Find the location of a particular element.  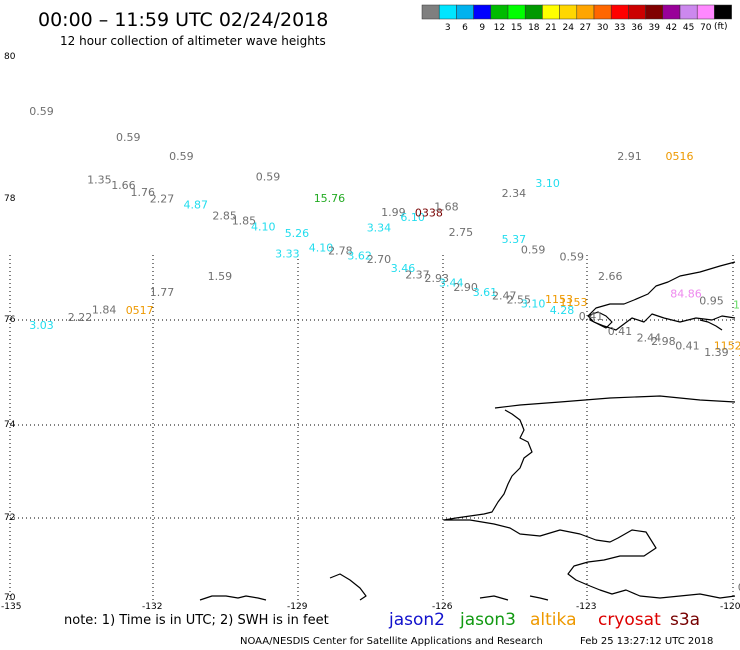

scale-label: 70 is located at coordinates (706, 28).